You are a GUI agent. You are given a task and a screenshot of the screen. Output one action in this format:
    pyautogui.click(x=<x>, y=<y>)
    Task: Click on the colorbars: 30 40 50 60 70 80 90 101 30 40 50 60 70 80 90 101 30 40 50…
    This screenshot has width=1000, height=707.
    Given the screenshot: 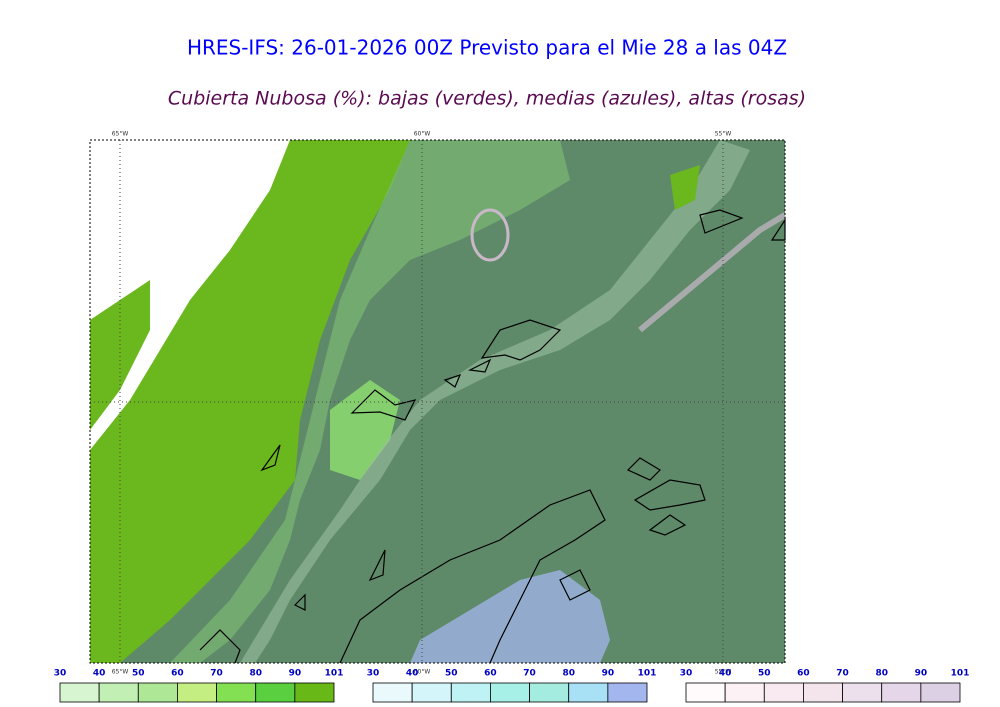 What is the action you would take?
    pyautogui.click(x=512, y=686)
    